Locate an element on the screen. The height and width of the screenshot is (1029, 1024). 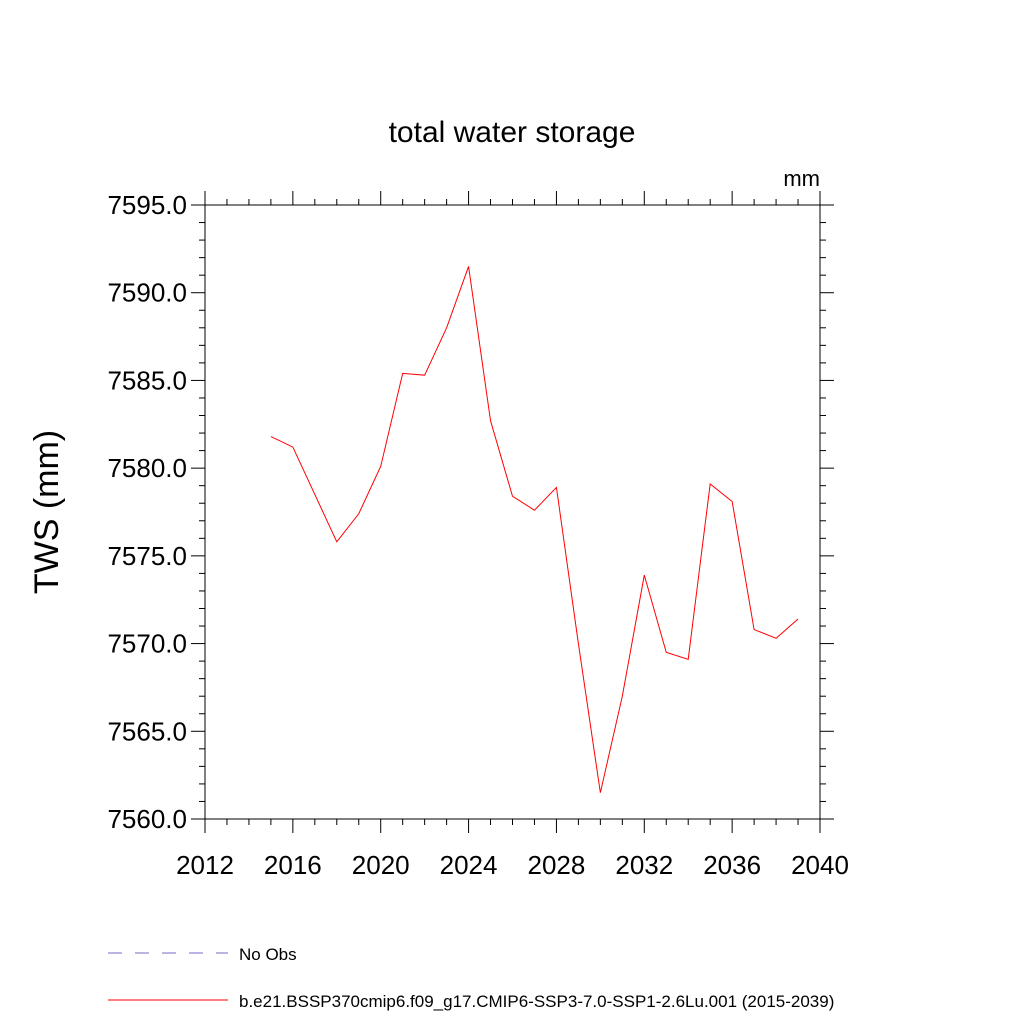
y-tick-label: 7585.0 is located at coordinates (147, 380).